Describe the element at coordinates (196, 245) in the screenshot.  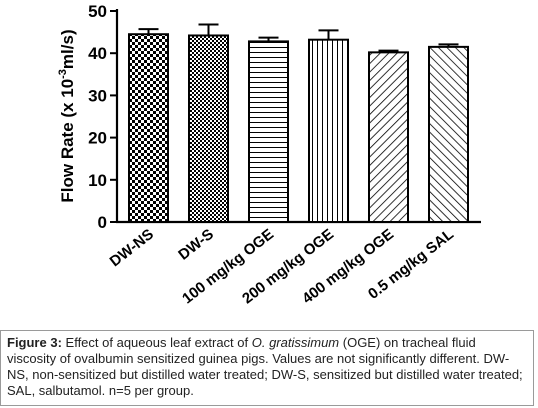
I see `x-tick-label: DW-S` at that location.